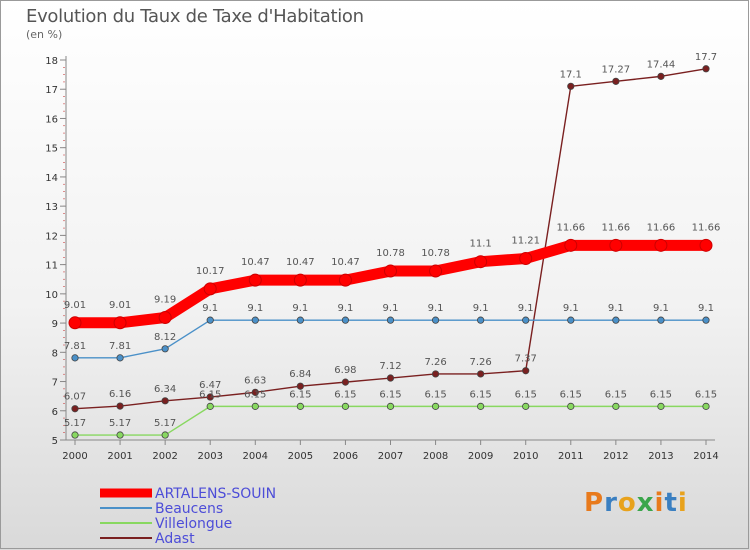  What do you see at coordinates (165, 300) in the screenshot?
I see `data-label: 9.19` at bounding box center [165, 300].